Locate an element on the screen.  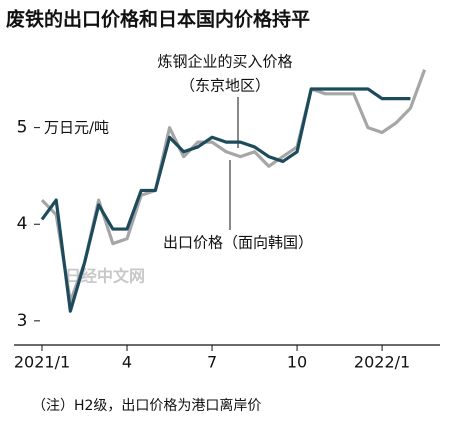
x-tick-label: 2022/1 is located at coordinates (382, 362).